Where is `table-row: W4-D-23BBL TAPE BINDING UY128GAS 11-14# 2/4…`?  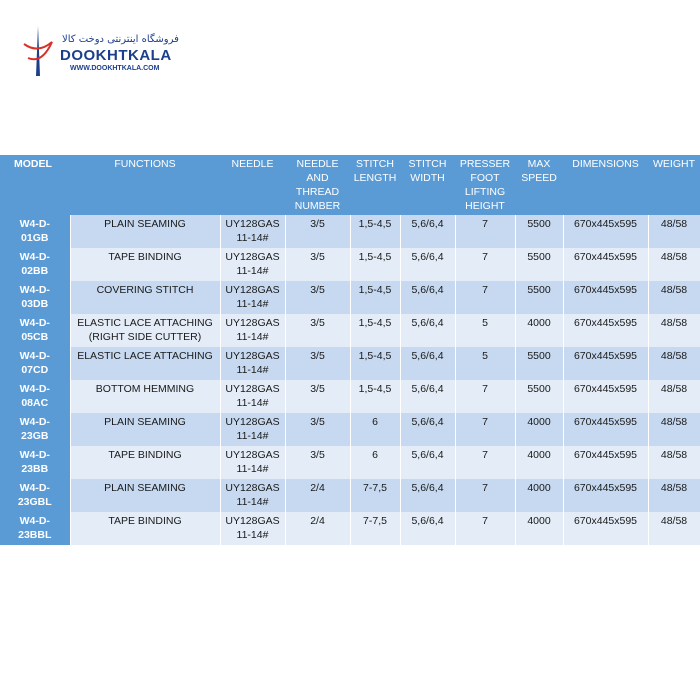 table-row: W4-D-23BBL TAPE BINDING UY128GAS 11-14# 2/4… is located at coordinates (350, 528).